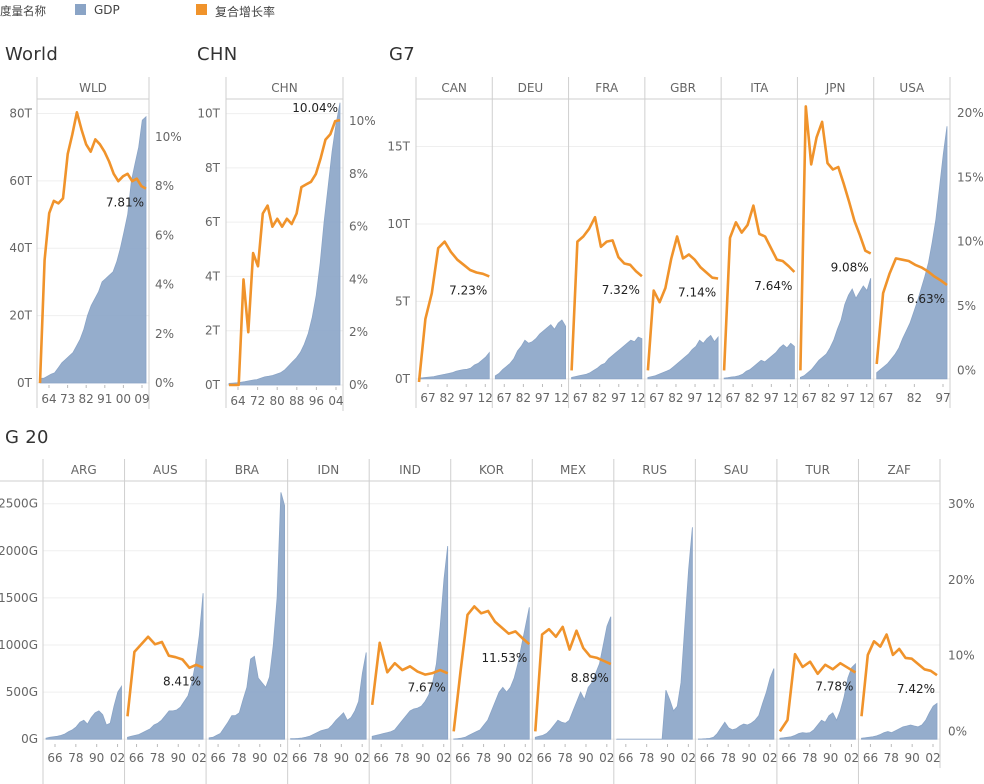 The height and width of the screenshot is (784, 984). Describe the element at coordinates (84, 470) in the screenshot. I see `g3-arg-header: ARG` at that location.